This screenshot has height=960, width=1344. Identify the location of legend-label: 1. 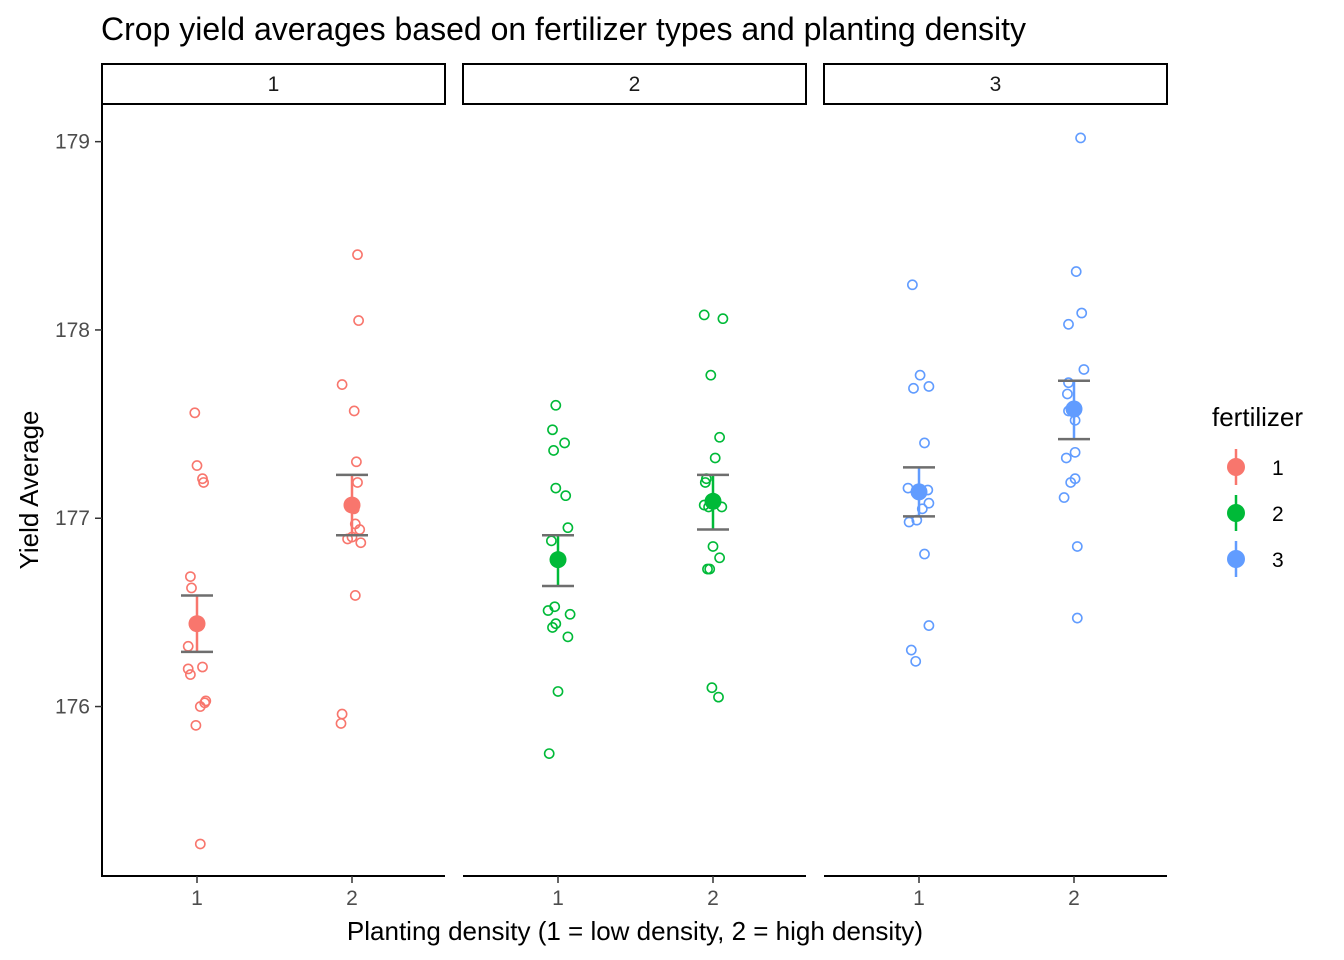
(1278, 468).